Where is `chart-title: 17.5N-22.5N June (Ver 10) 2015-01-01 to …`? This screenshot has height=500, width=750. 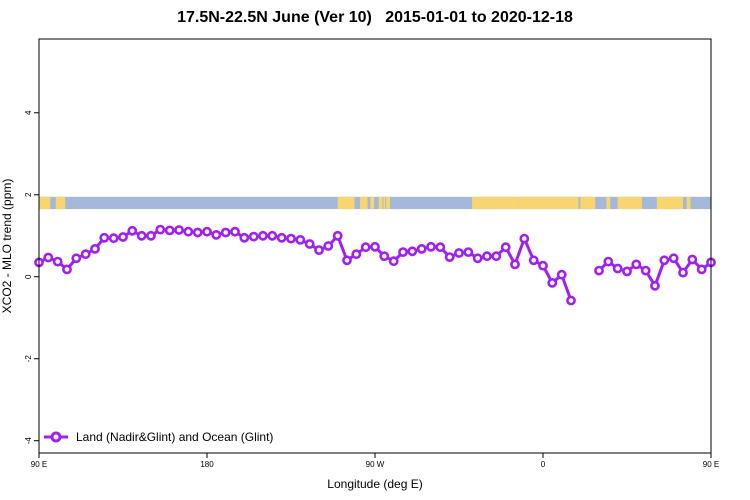 chart-title: 17.5N-22.5N June (Ver 10) 2015-01-01 to … is located at coordinates (375, 17).